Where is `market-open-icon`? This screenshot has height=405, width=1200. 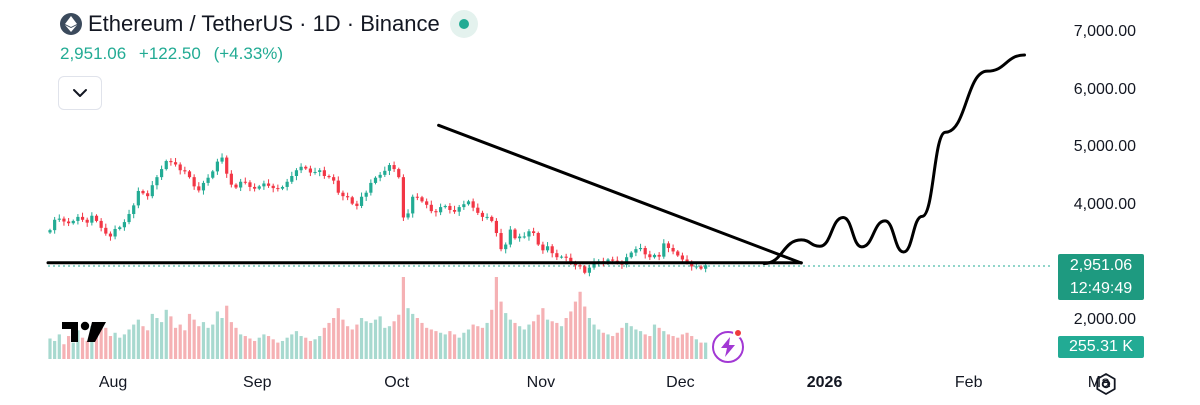
market-open-icon is located at coordinates (463, 24).